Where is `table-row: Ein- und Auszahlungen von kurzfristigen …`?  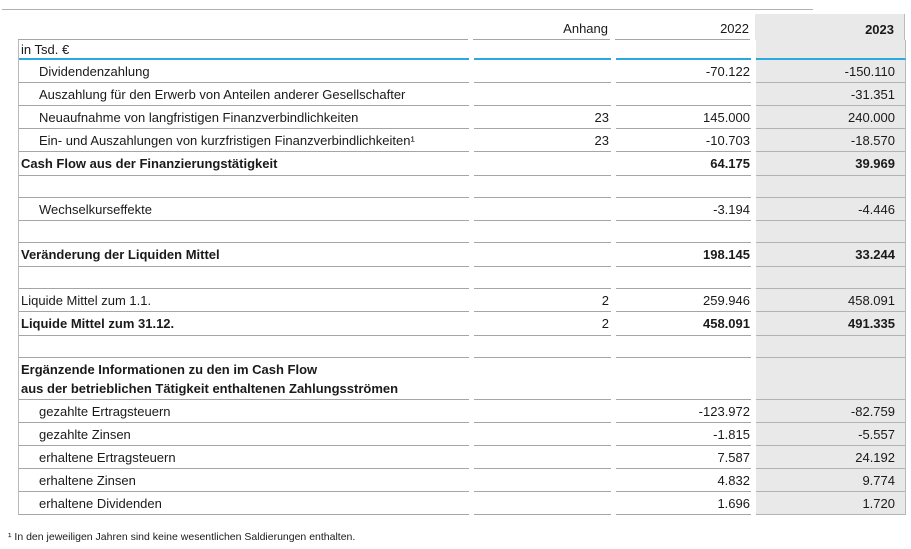
table-row: Ein- und Auszahlungen von kurzfristigen … is located at coordinates (462, 140).